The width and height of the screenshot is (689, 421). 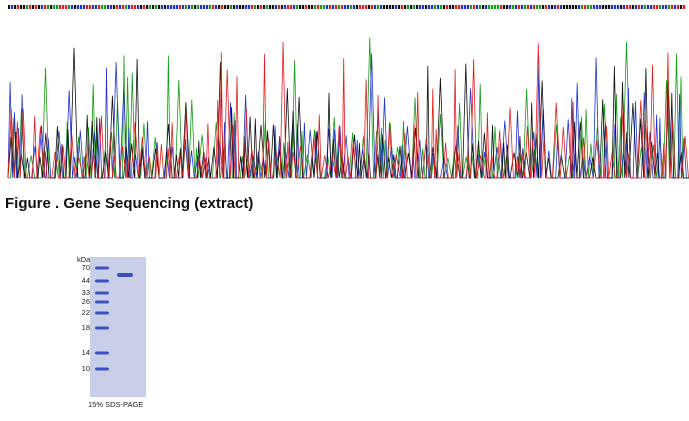 What do you see at coordinates (129, 203) in the screenshot?
I see `figure-caption: Figure . Gene Sequencing (extract)` at bounding box center [129, 203].